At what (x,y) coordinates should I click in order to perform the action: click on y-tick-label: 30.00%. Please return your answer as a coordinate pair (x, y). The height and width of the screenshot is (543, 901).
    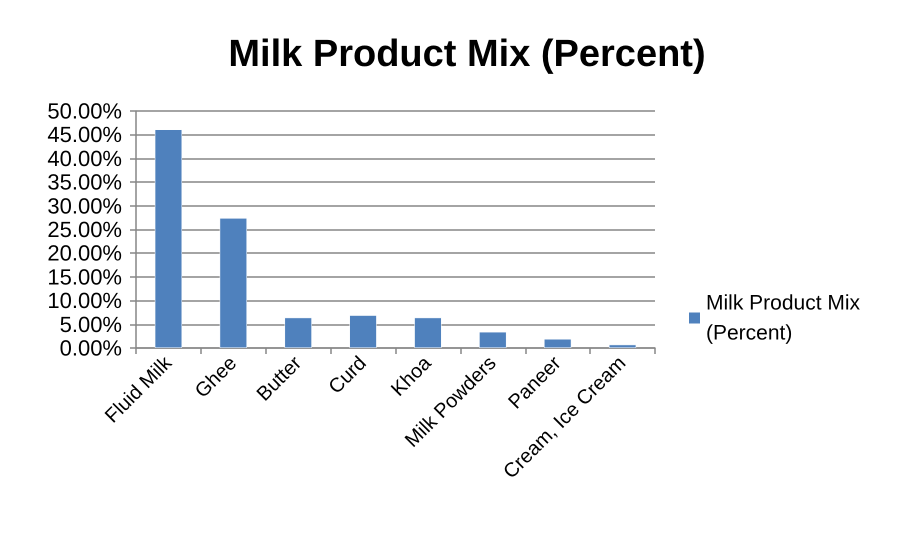
    Looking at the image, I should click on (84, 205).